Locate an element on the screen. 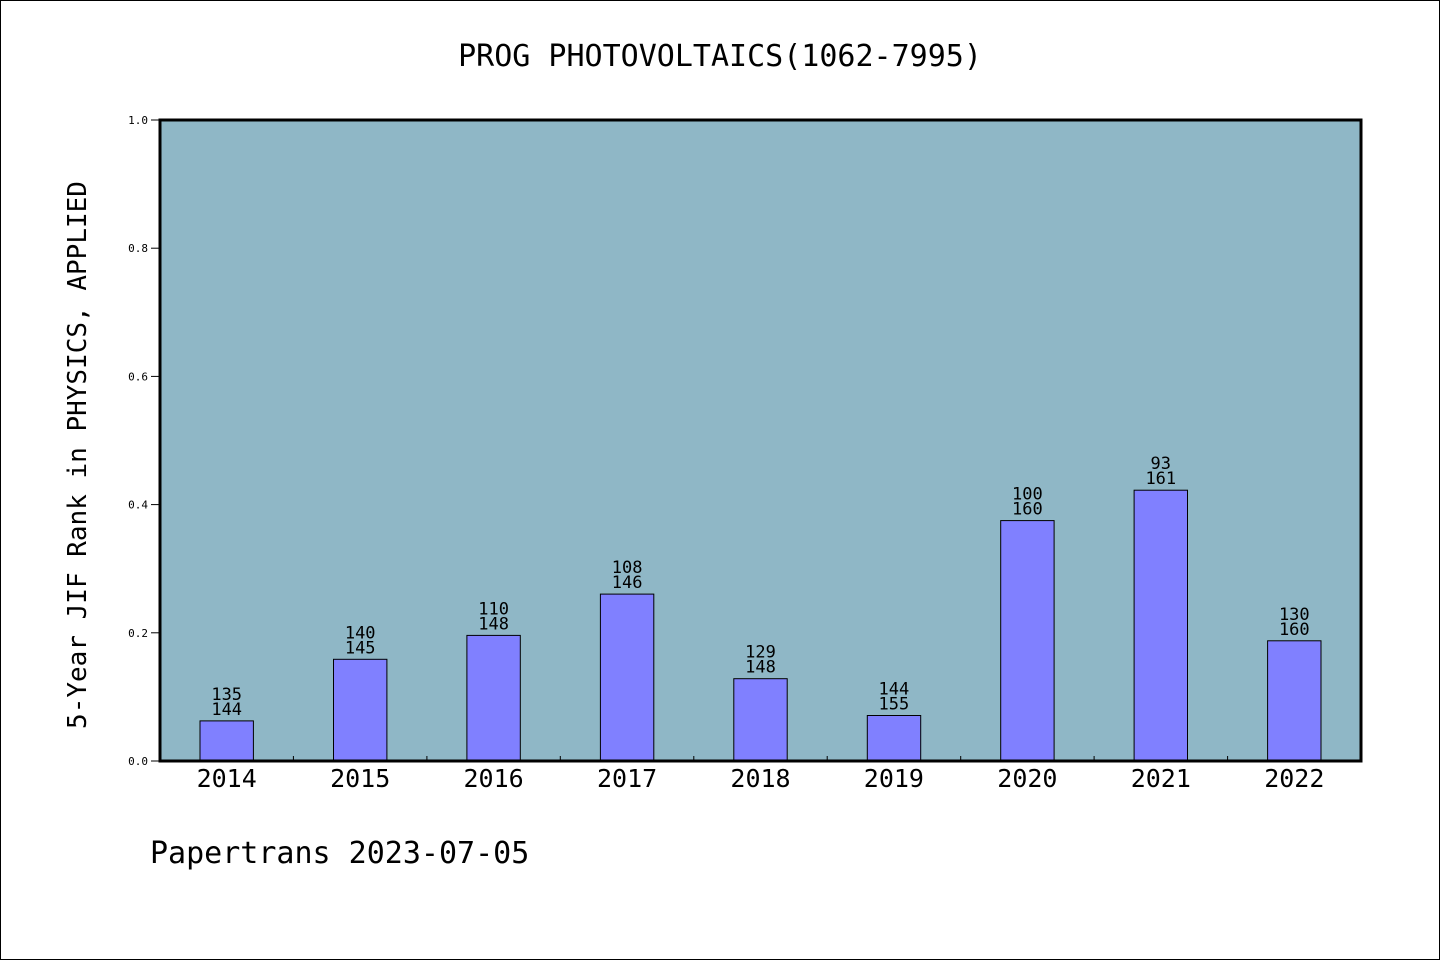 The width and height of the screenshot is (1440, 960). bar-label-bottom: 161 is located at coordinates (1160, 479).